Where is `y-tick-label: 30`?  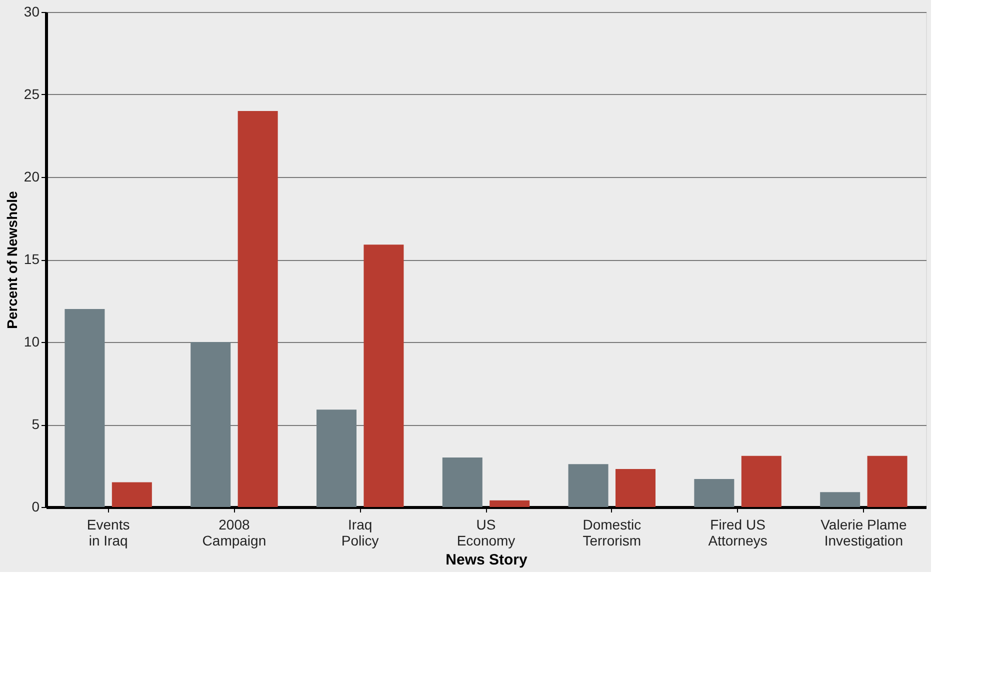 y-tick-label: 30 is located at coordinates (32, 12).